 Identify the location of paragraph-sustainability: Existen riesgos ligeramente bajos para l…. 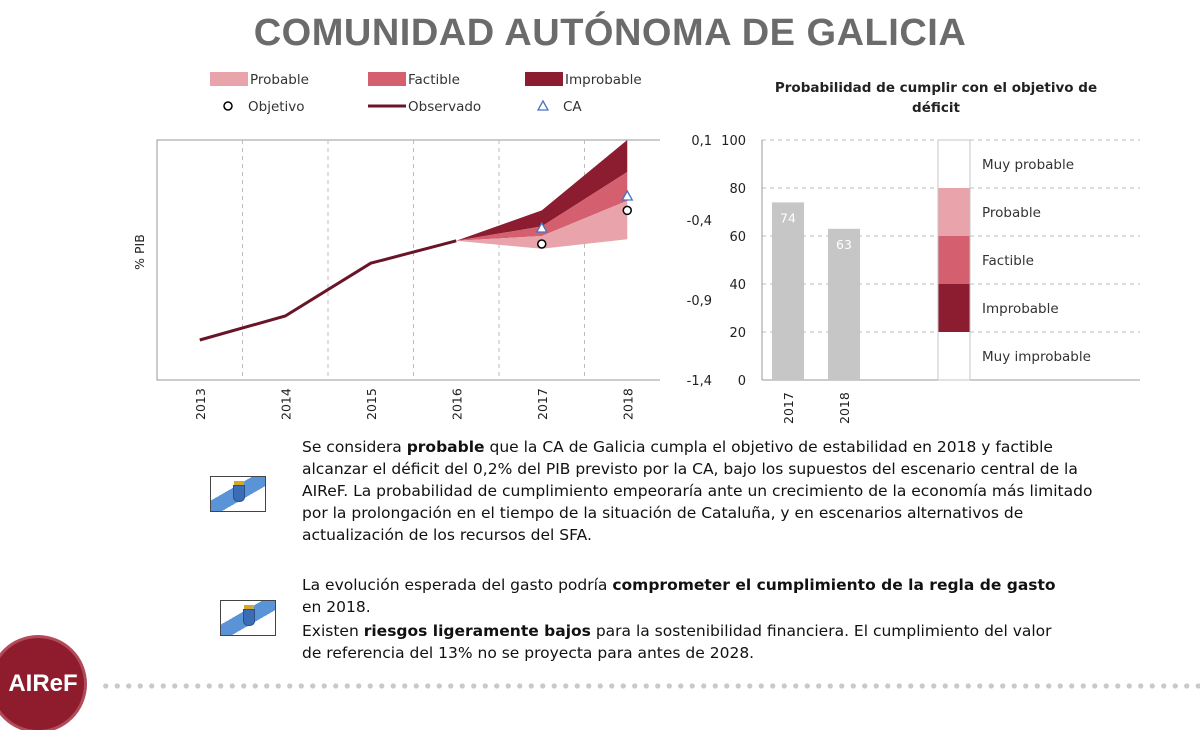
(682, 642).